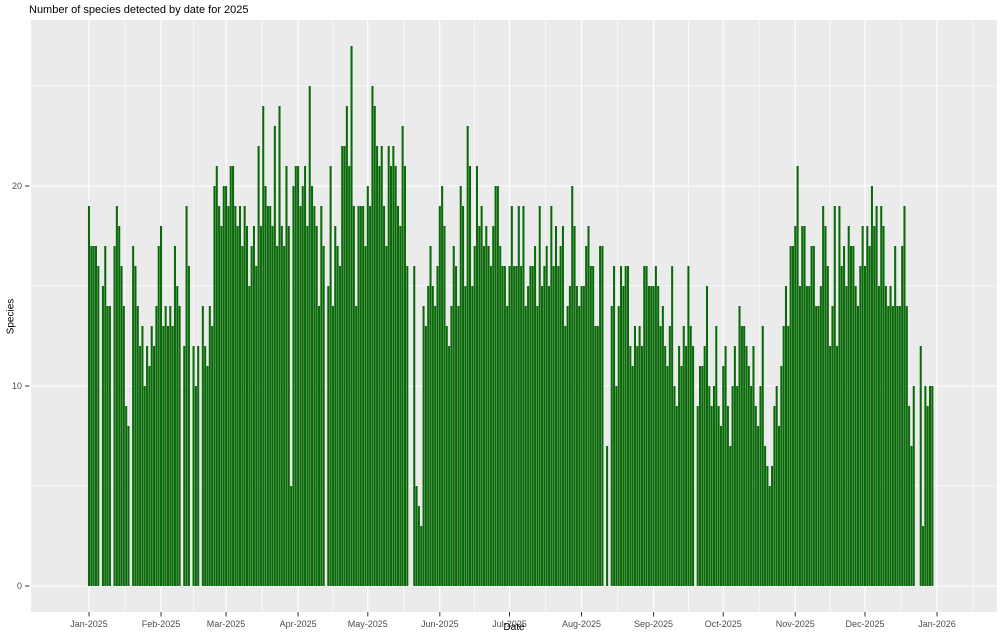 Image resolution: width=1000 pixels, height=642 pixels. Describe the element at coordinates (937, 624) in the screenshot. I see `x-tick-label: Jan-2026` at that location.